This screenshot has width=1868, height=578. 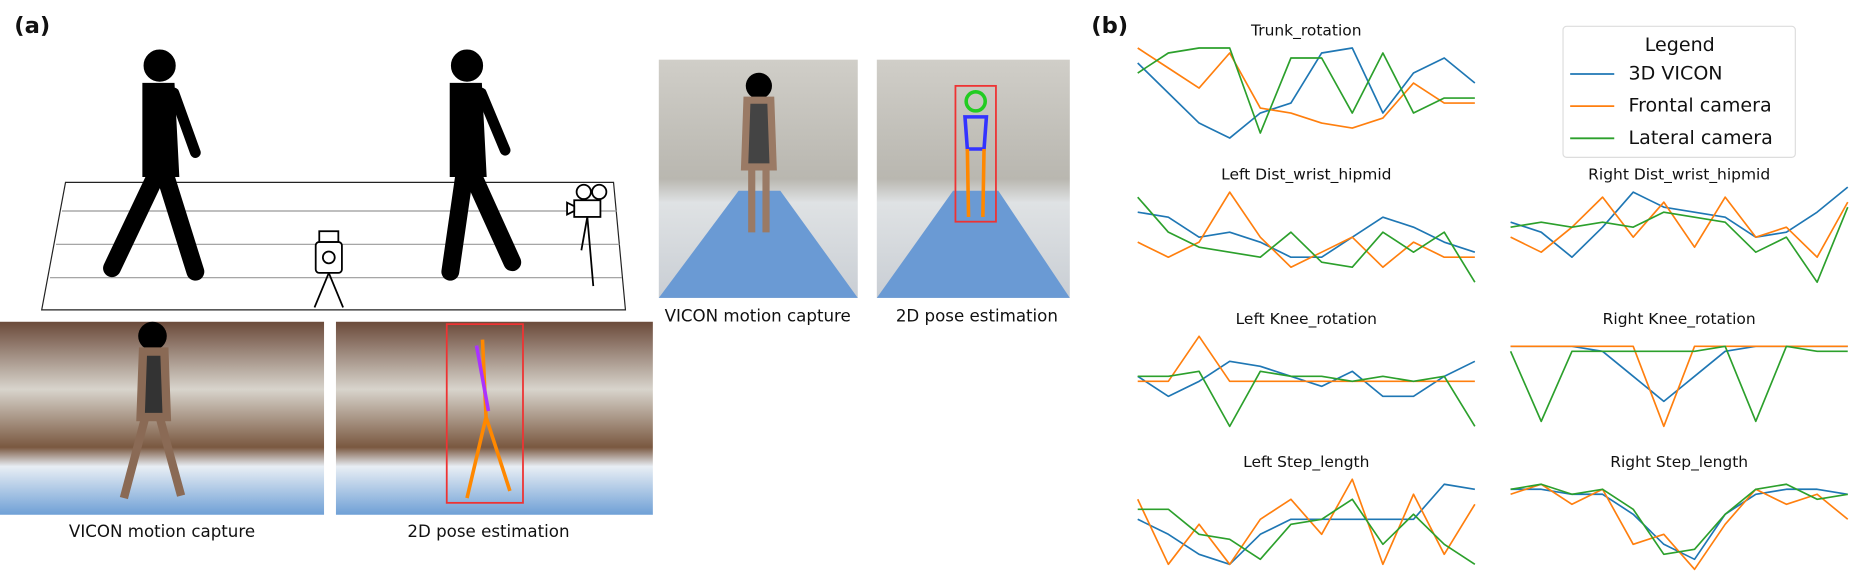 I want to click on photo-lateral-pose, so click(x=494, y=418).